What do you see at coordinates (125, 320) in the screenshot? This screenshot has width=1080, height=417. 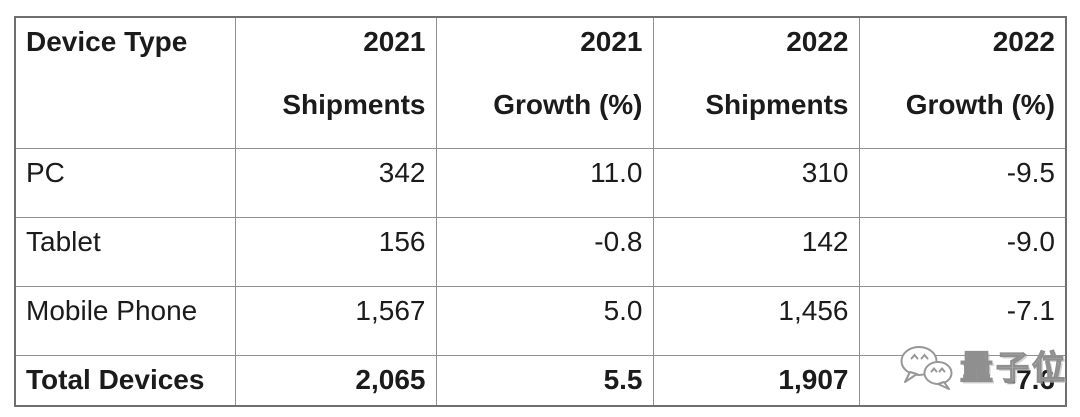 I see `device-label: Mobile Phone` at bounding box center [125, 320].